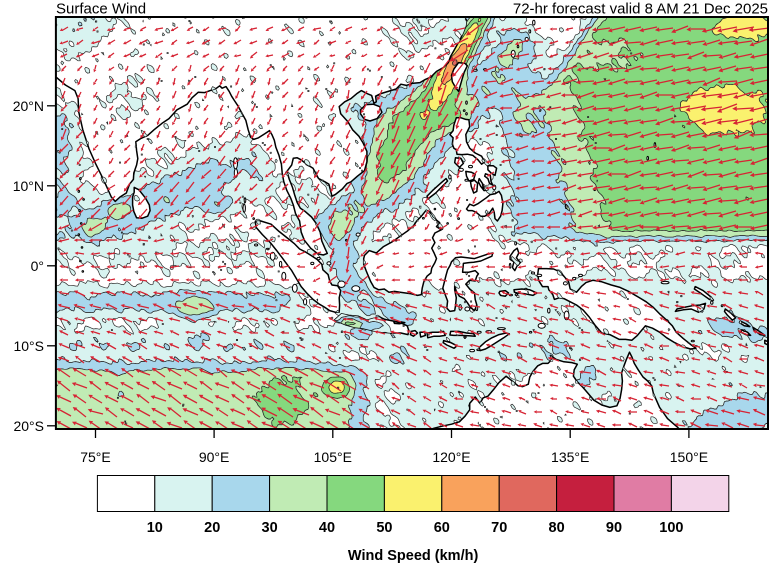  Describe the element at coordinates (671, 528) in the screenshot. I see `svg-text: 100` at that location.